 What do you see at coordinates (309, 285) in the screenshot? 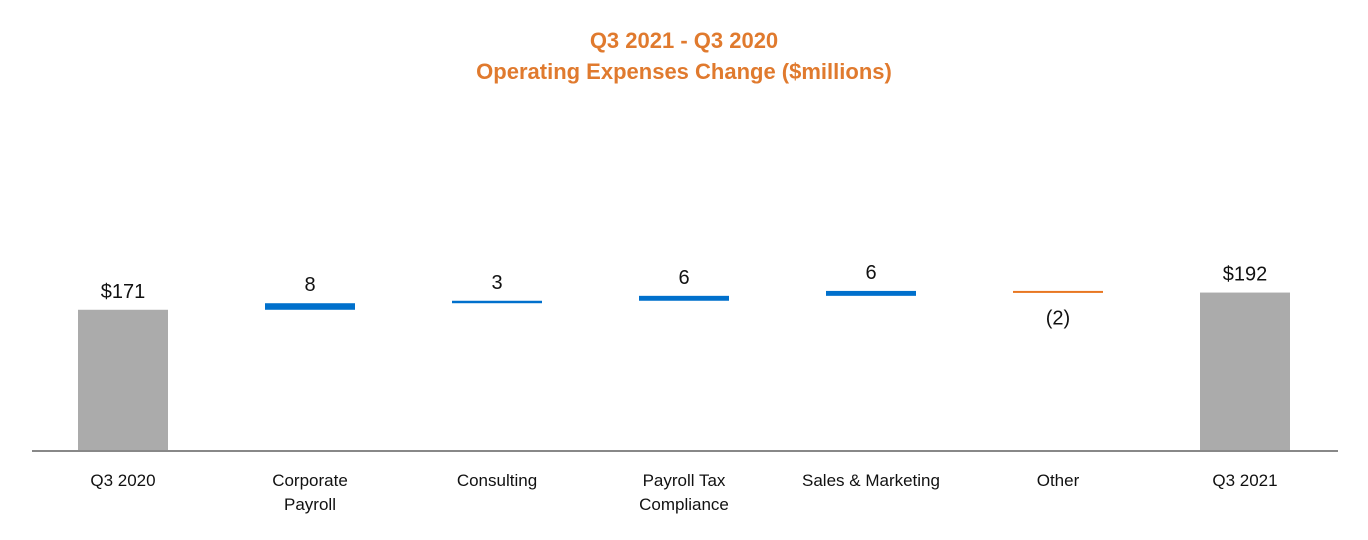
I see `data-label-1: 8` at bounding box center [309, 285].